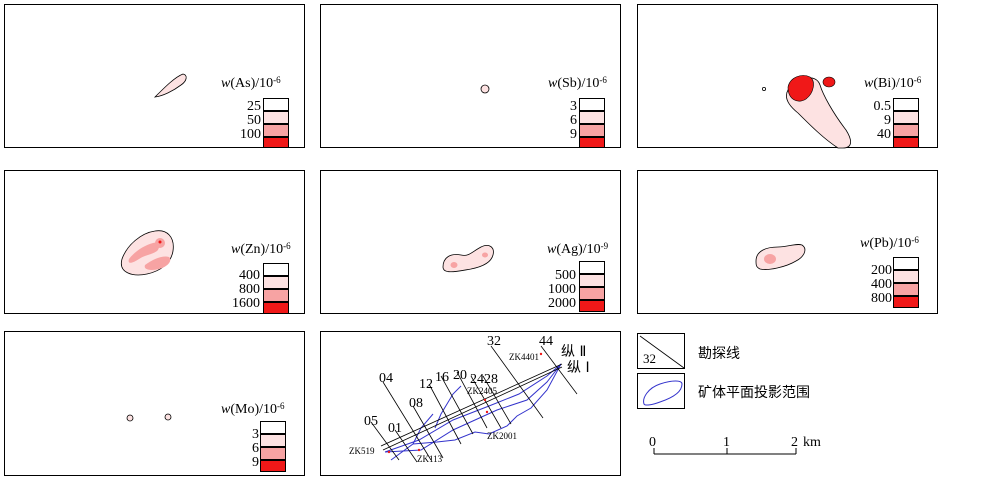 The height and width of the screenshot is (481, 1000). Describe the element at coordinates (154, 403) in the screenshot. I see `mo-anomaly-panel: w(Mo)/10-6 3 6 9` at that location.